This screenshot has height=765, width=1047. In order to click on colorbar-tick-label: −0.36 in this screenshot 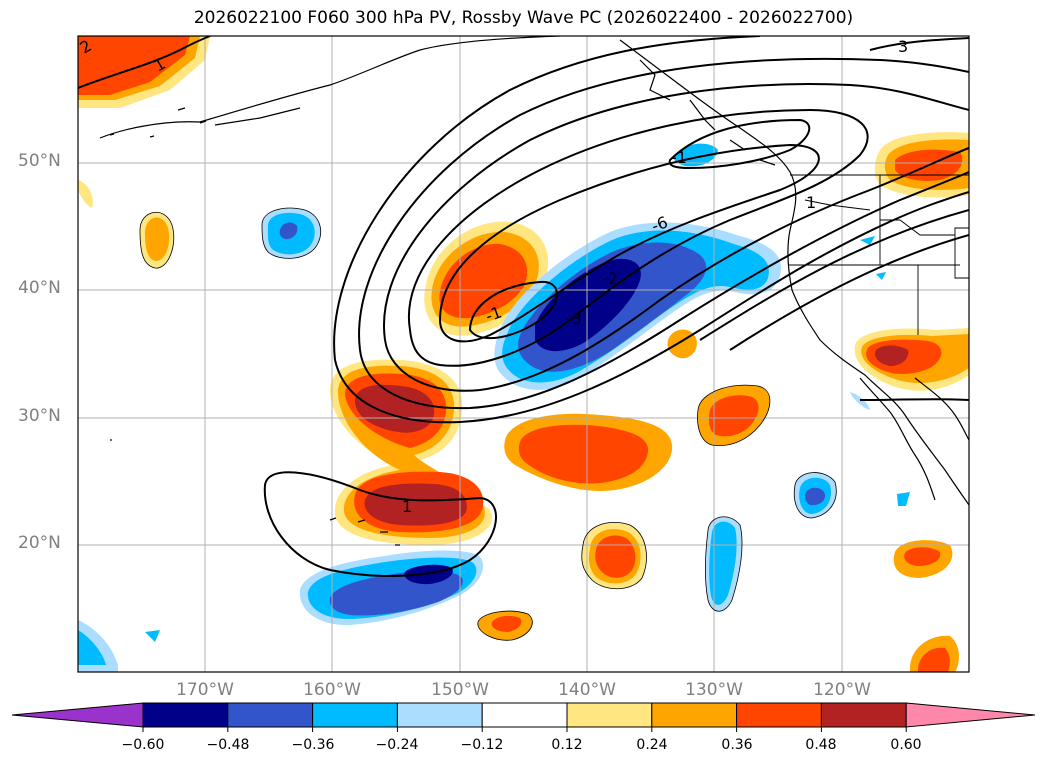, I will do `click(313, 745)`.